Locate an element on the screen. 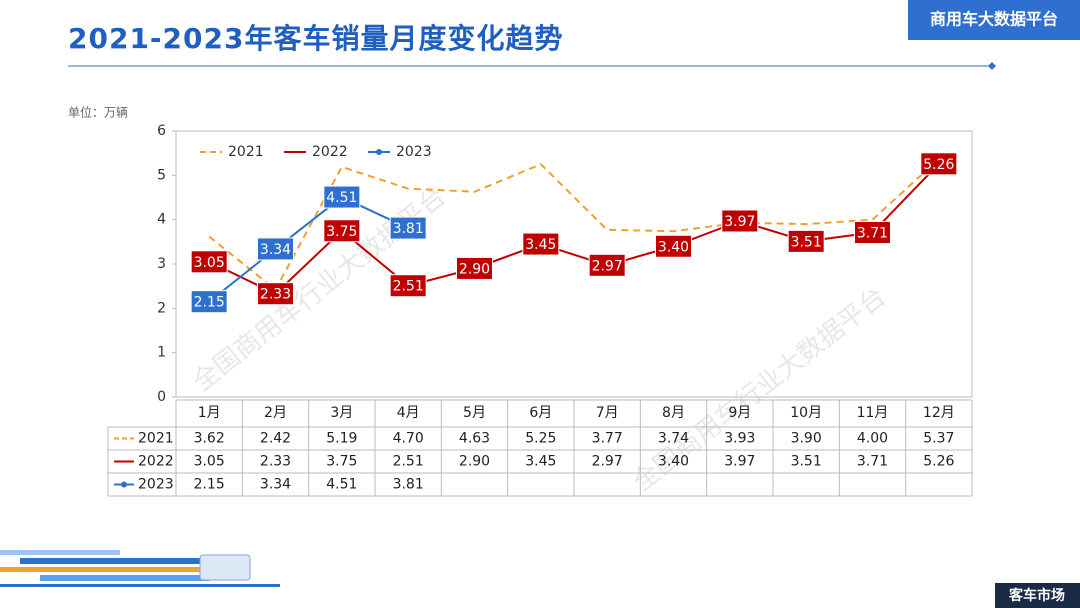  x-tick-label: 7月 is located at coordinates (607, 413).